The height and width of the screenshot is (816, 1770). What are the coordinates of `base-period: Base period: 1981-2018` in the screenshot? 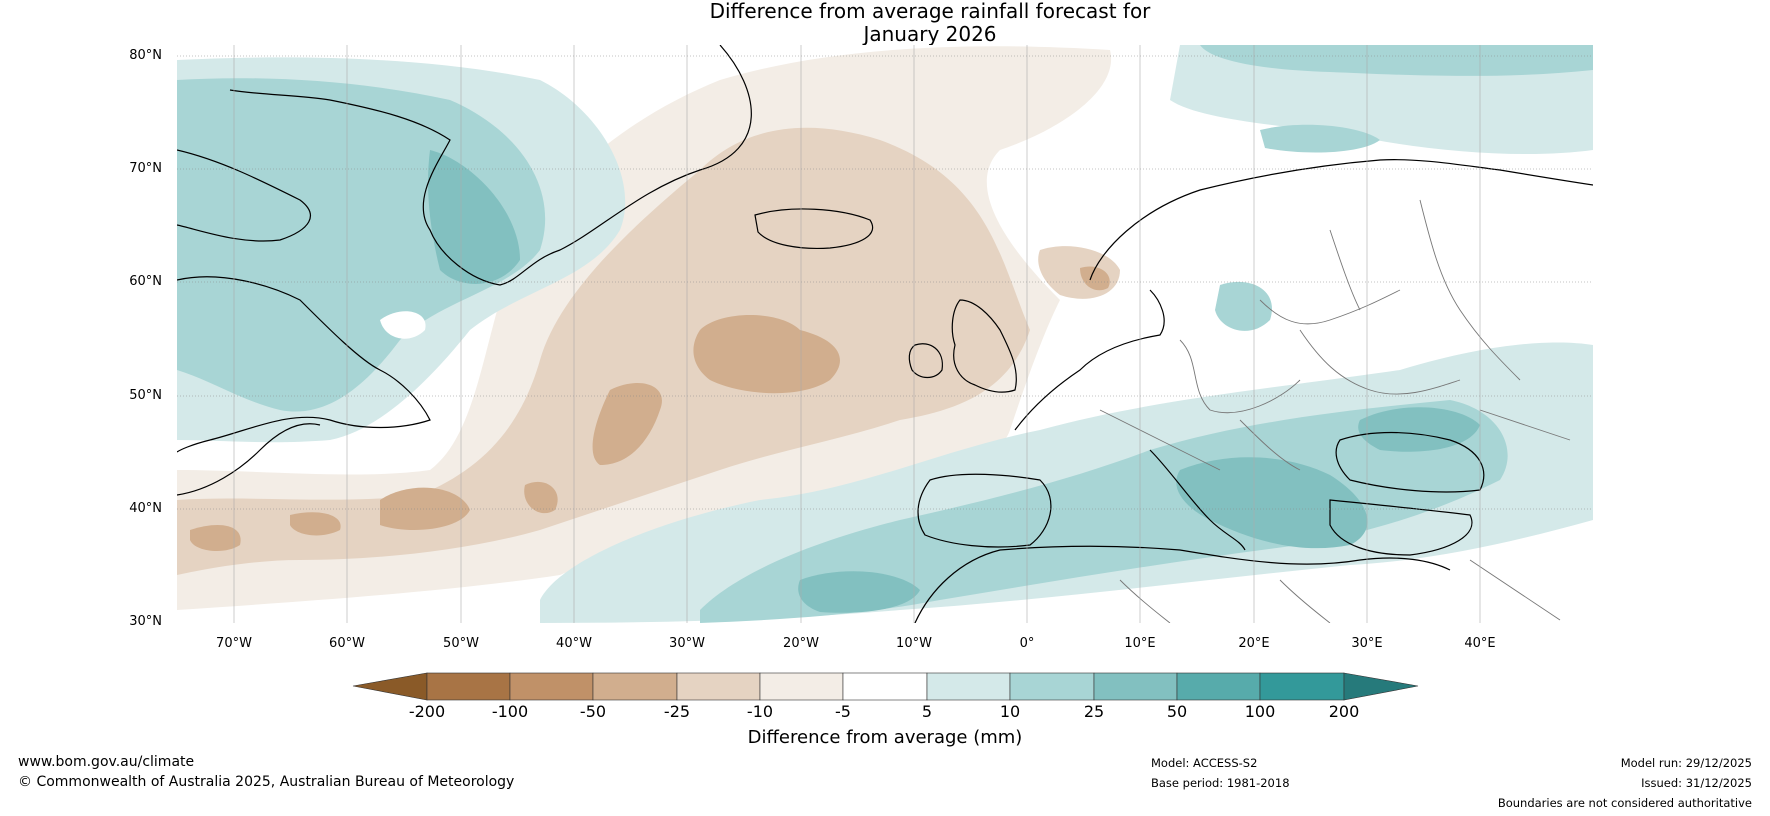 It's located at (1220, 783).